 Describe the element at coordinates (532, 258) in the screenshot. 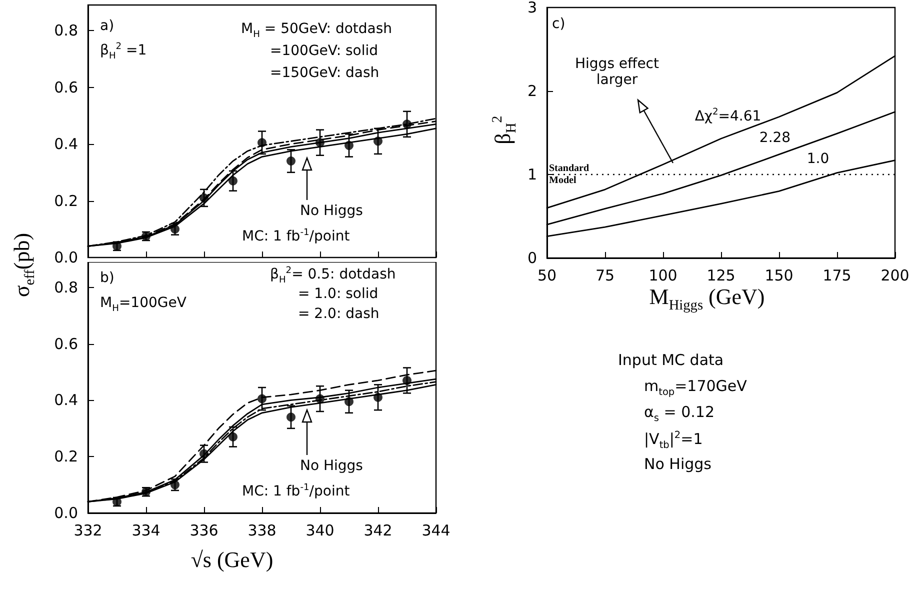

I see `y-tick-label: 0` at that location.